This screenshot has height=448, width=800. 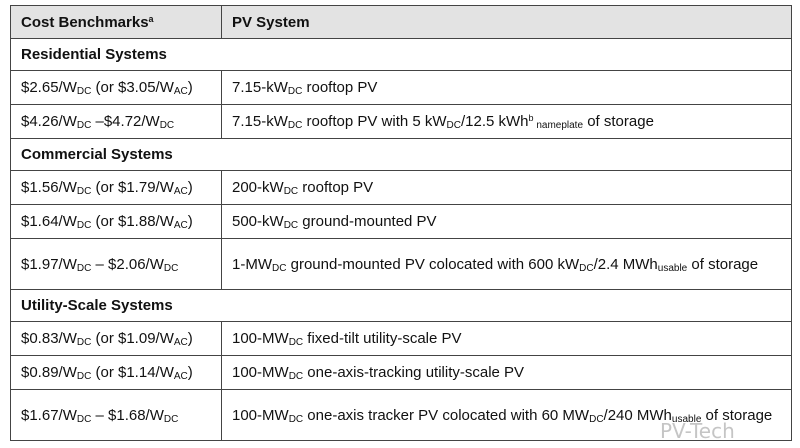 I want to click on cost-cell: $0.89/WDC (or $1.14/WAC), so click(x=116, y=372).